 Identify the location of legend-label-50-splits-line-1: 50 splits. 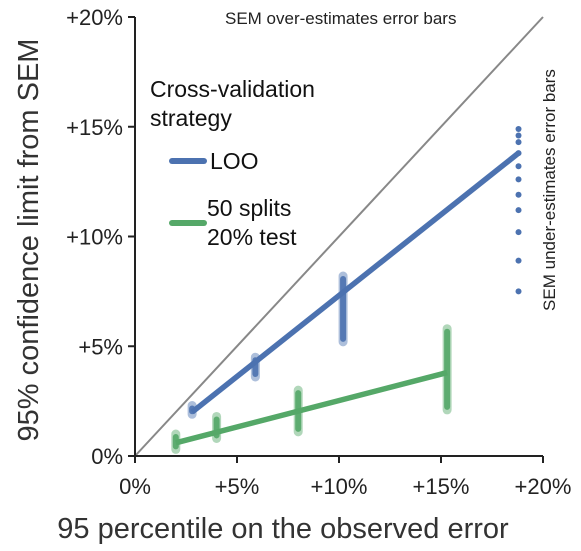
(249, 208).